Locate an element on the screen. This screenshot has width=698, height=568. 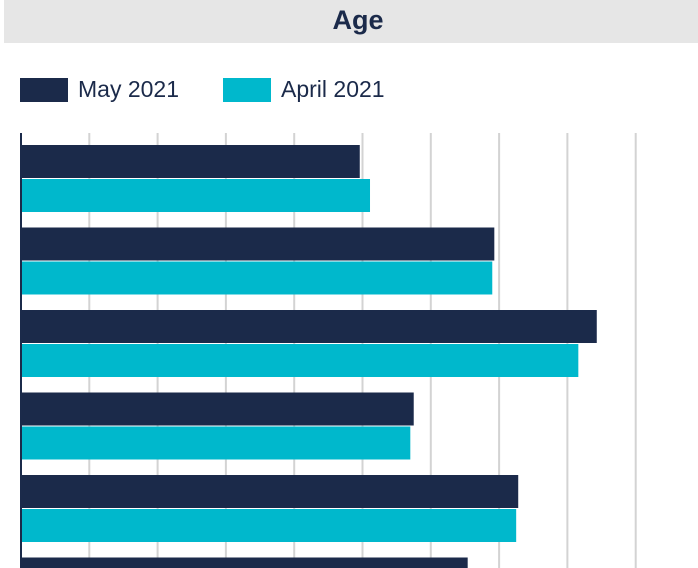
legend-label: May 2021 is located at coordinates (128, 89).